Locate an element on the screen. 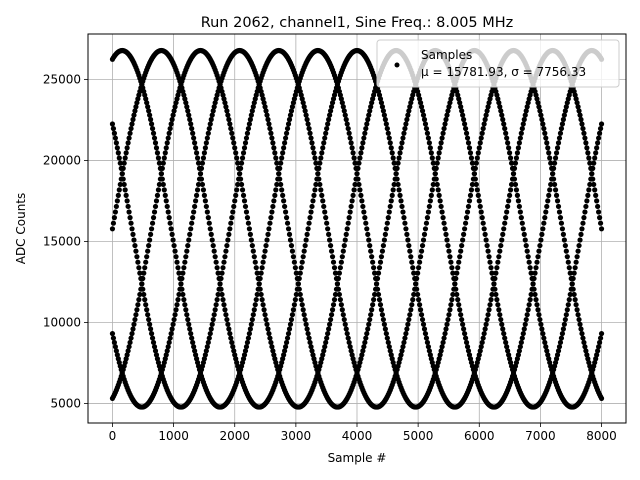  x-tick-label: 5000 is located at coordinates (418, 436).